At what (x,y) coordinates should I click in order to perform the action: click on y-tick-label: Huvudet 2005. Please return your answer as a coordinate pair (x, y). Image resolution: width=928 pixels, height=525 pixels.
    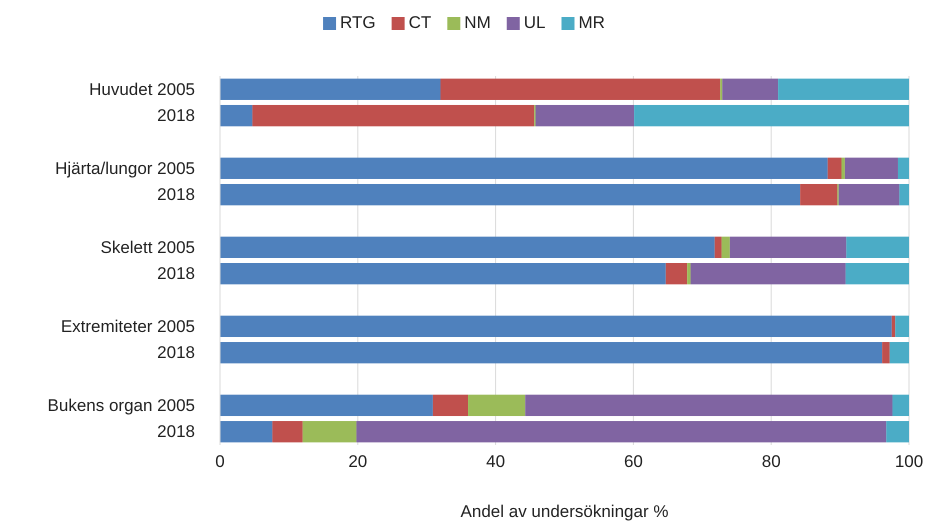
    Looking at the image, I should click on (142, 89).